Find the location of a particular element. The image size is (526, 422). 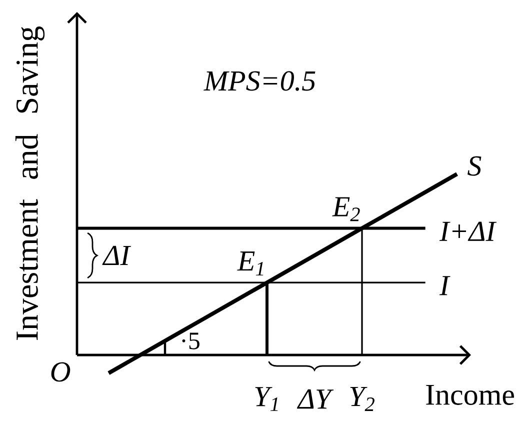

annotation: ΔI is located at coordinates (117, 256).